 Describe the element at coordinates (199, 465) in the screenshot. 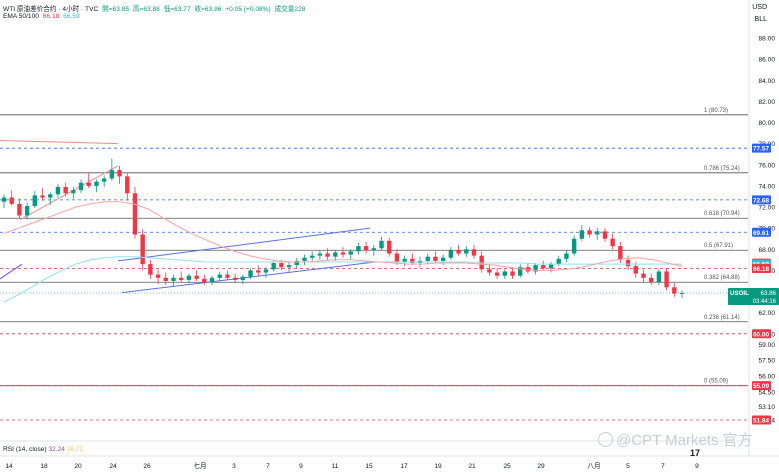

I see `time-tick-label: 七月` at that location.